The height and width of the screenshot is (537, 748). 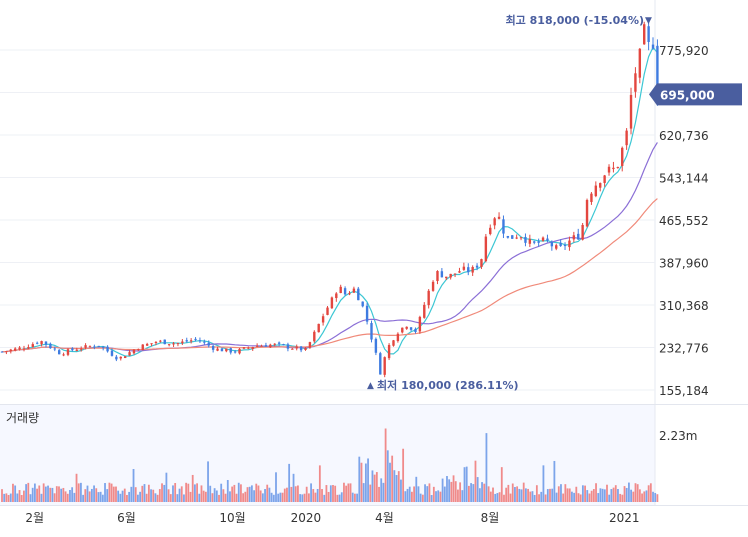 I want to click on price-tick-label: 310,368, so click(x=684, y=306).